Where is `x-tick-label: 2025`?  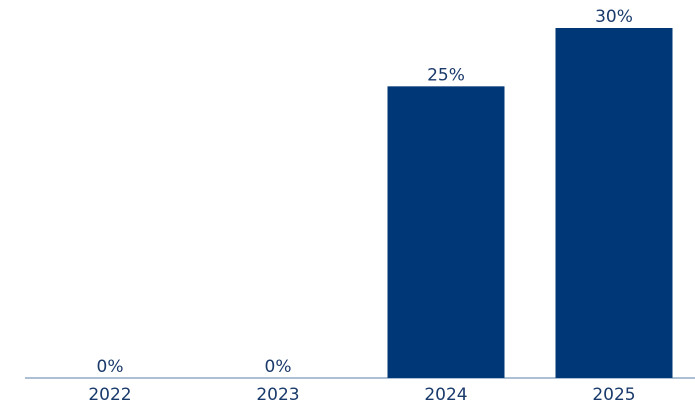
x-tick-label: 2025 is located at coordinates (613, 395).